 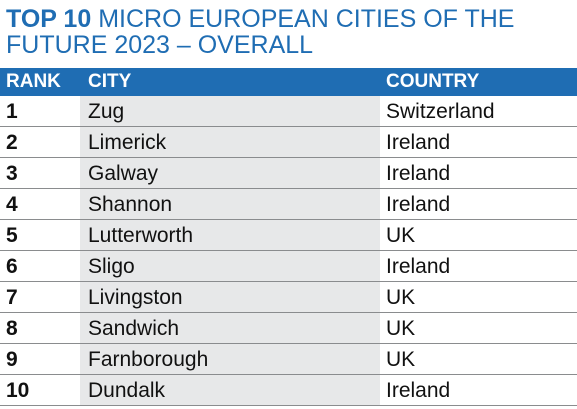 I want to click on city-name: Dundalk, so click(x=127, y=390).